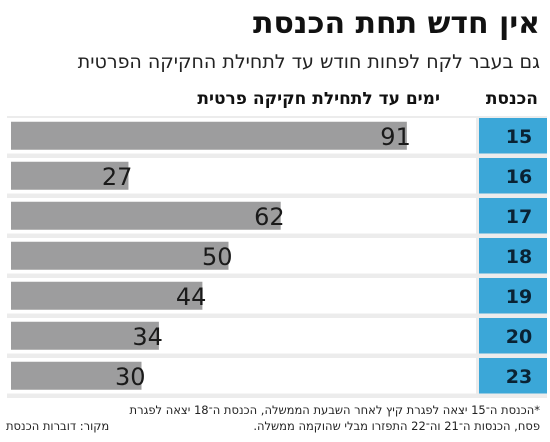 The height and width of the screenshot is (442, 550). Describe the element at coordinates (117, 177) in the screenshot. I see `value-label: 27` at that location.